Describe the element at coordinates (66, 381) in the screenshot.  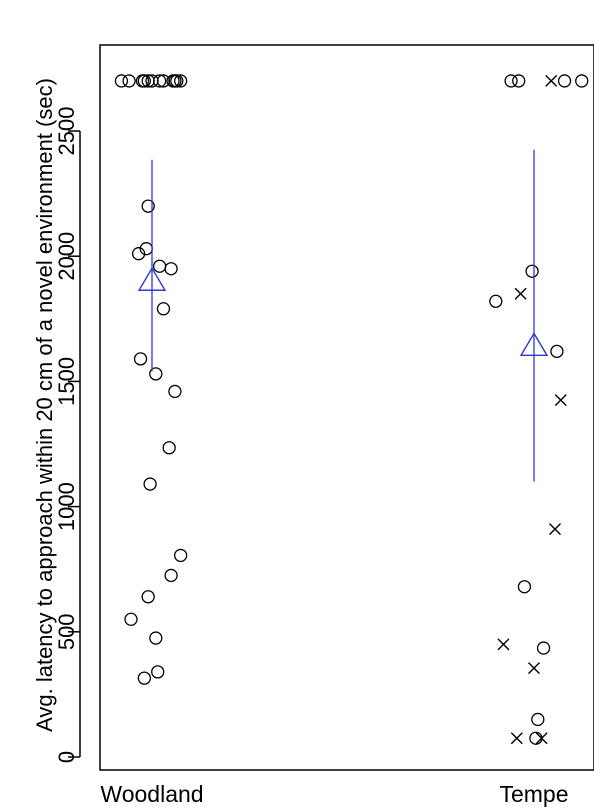
I see `y-tick-label: 1500` at that location.